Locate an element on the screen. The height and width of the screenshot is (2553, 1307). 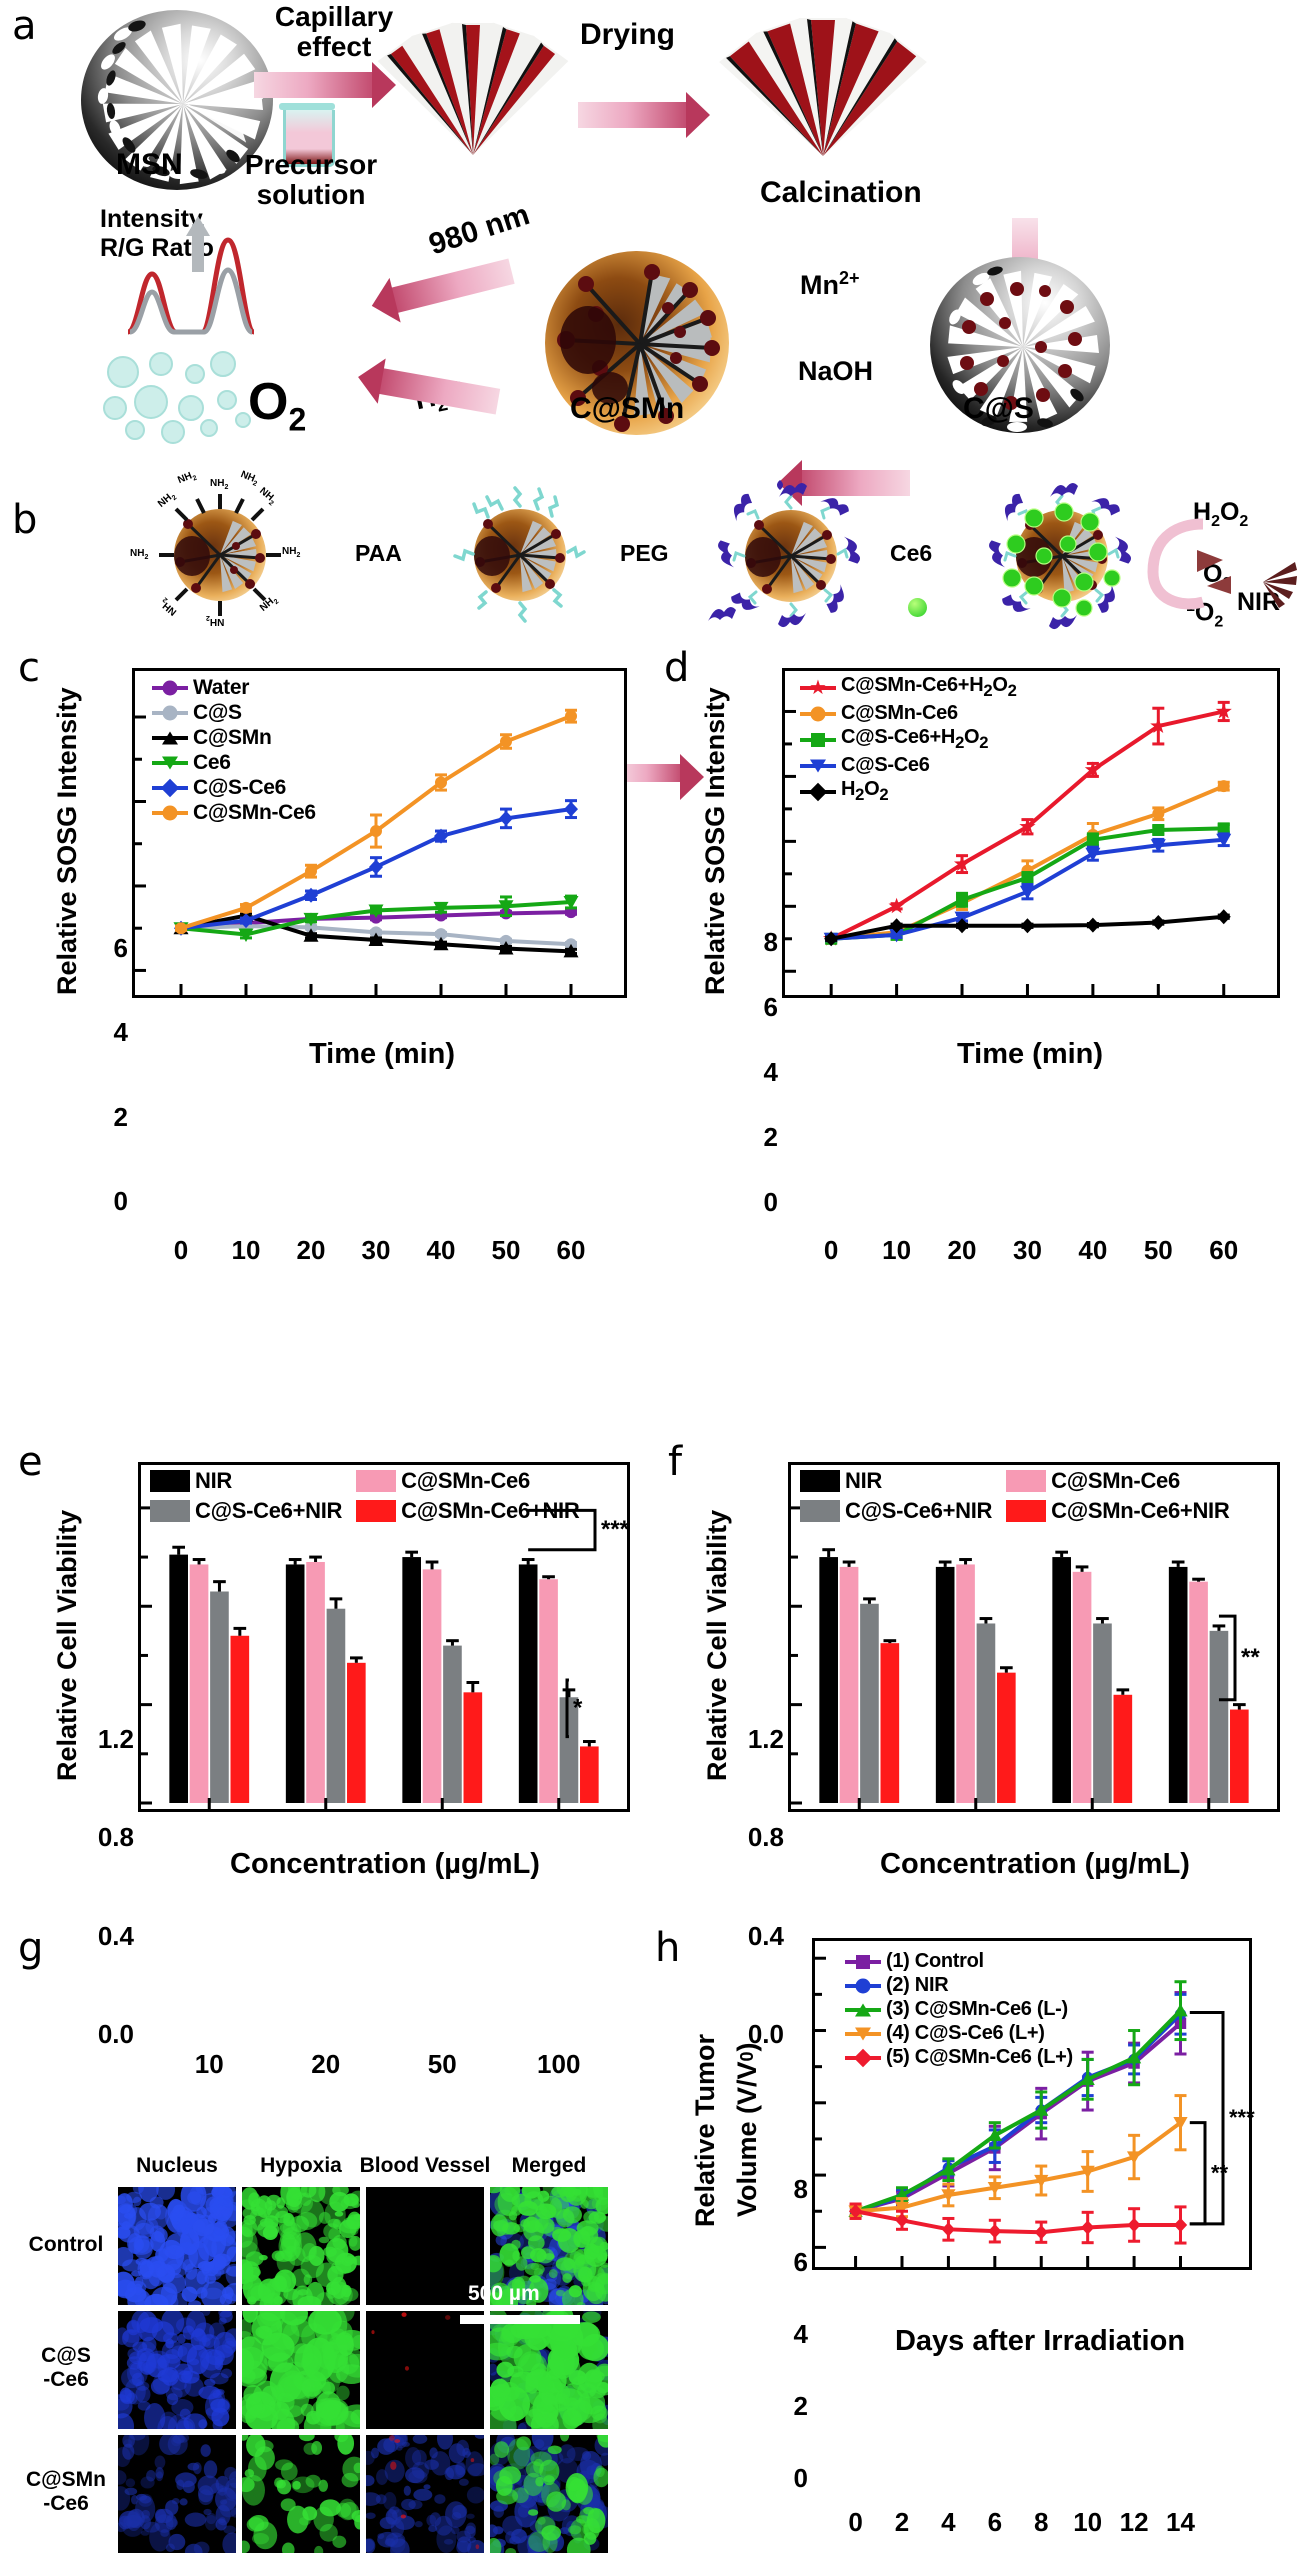
legend-label: (4) C@S-Ce6 (L+) is located at coordinates (965, 2033).